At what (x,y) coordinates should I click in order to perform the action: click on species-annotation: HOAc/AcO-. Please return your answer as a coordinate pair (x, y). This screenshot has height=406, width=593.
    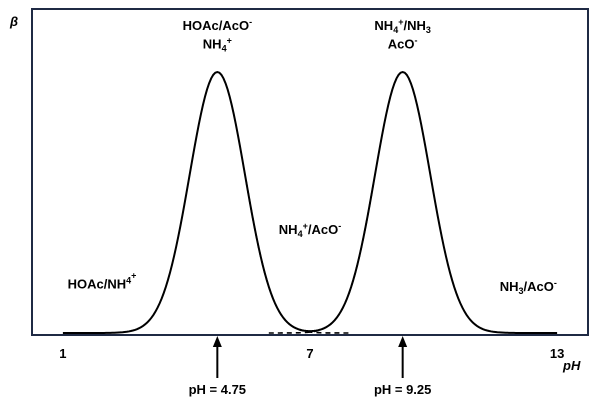
    Looking at the image, I should click on (217, 25).